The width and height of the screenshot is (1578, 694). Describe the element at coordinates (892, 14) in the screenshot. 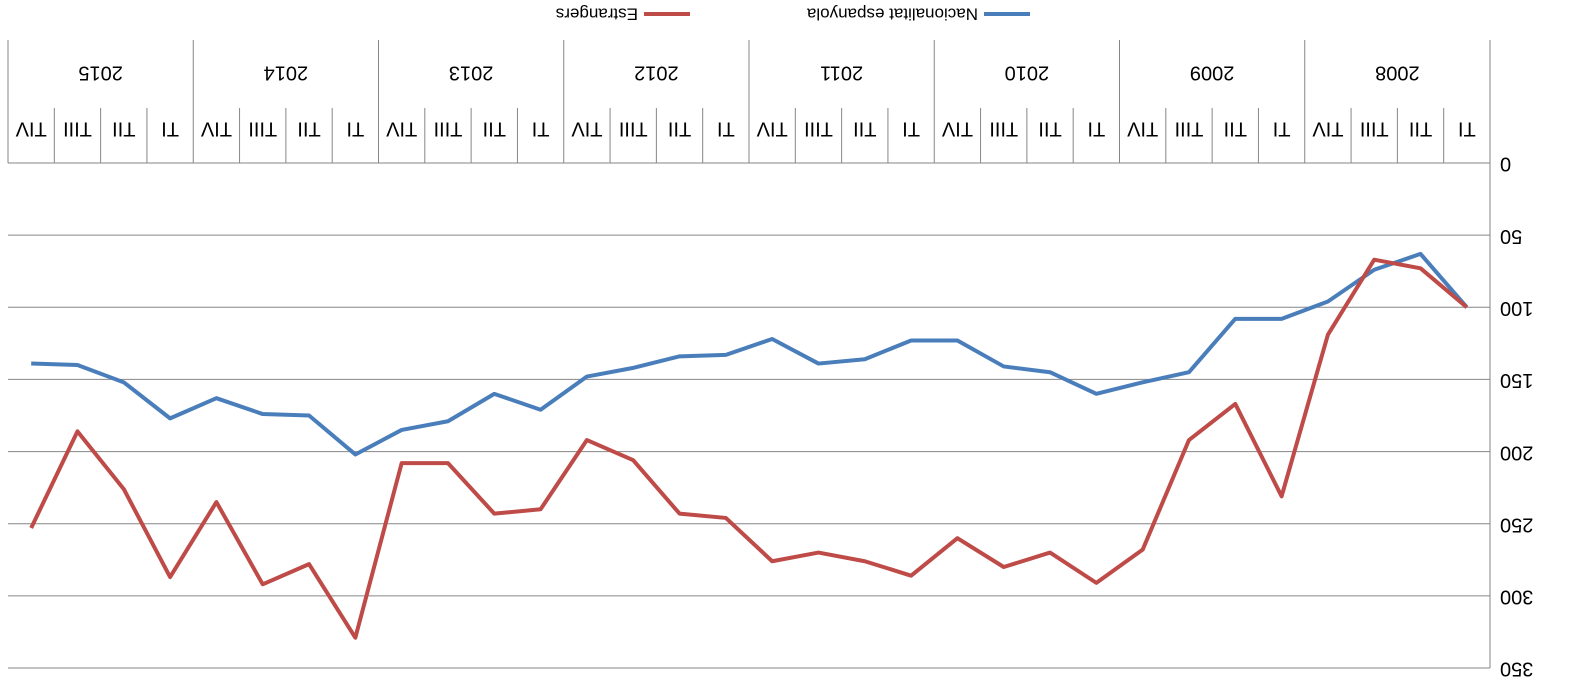

I see `legend-label: Nacionalitat espanyola` at that location.